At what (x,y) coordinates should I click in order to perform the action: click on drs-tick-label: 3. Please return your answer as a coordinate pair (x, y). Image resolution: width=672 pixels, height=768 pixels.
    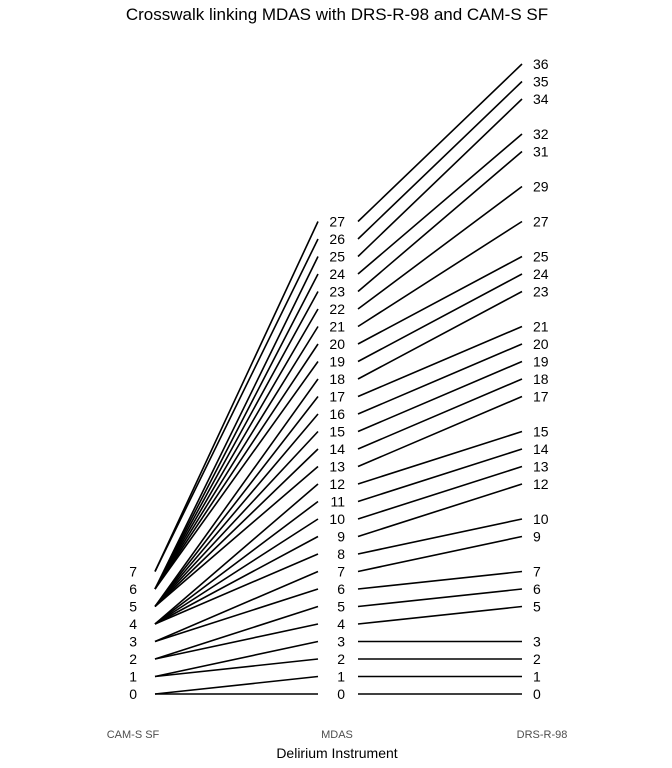
    Looking at the image, I should click on (537, 642).